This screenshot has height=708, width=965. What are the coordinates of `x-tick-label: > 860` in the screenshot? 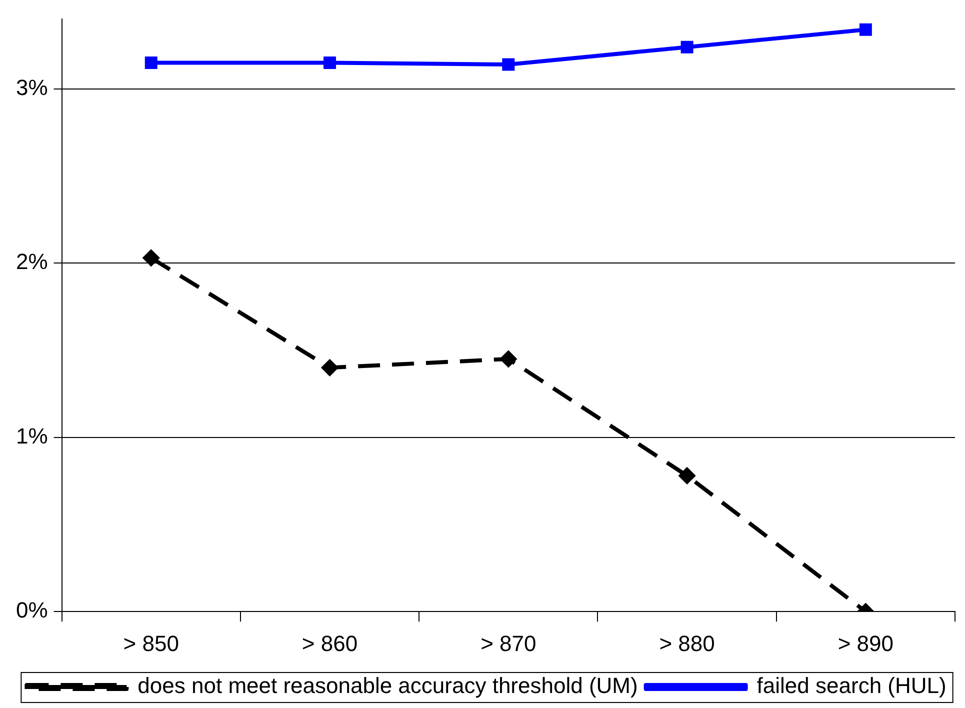 It's located at (330, 643).